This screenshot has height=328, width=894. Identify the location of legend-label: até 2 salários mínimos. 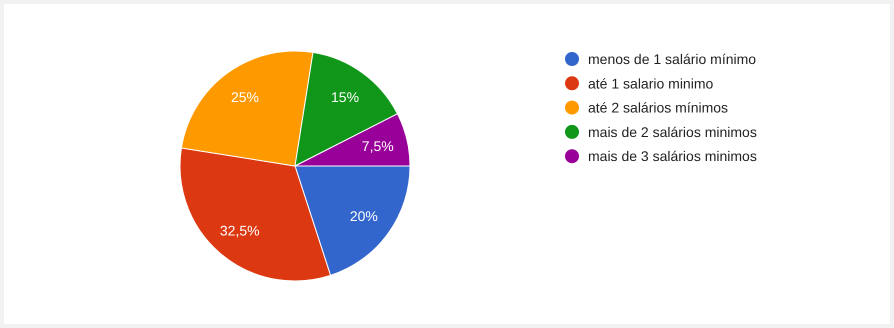
(658, 108).